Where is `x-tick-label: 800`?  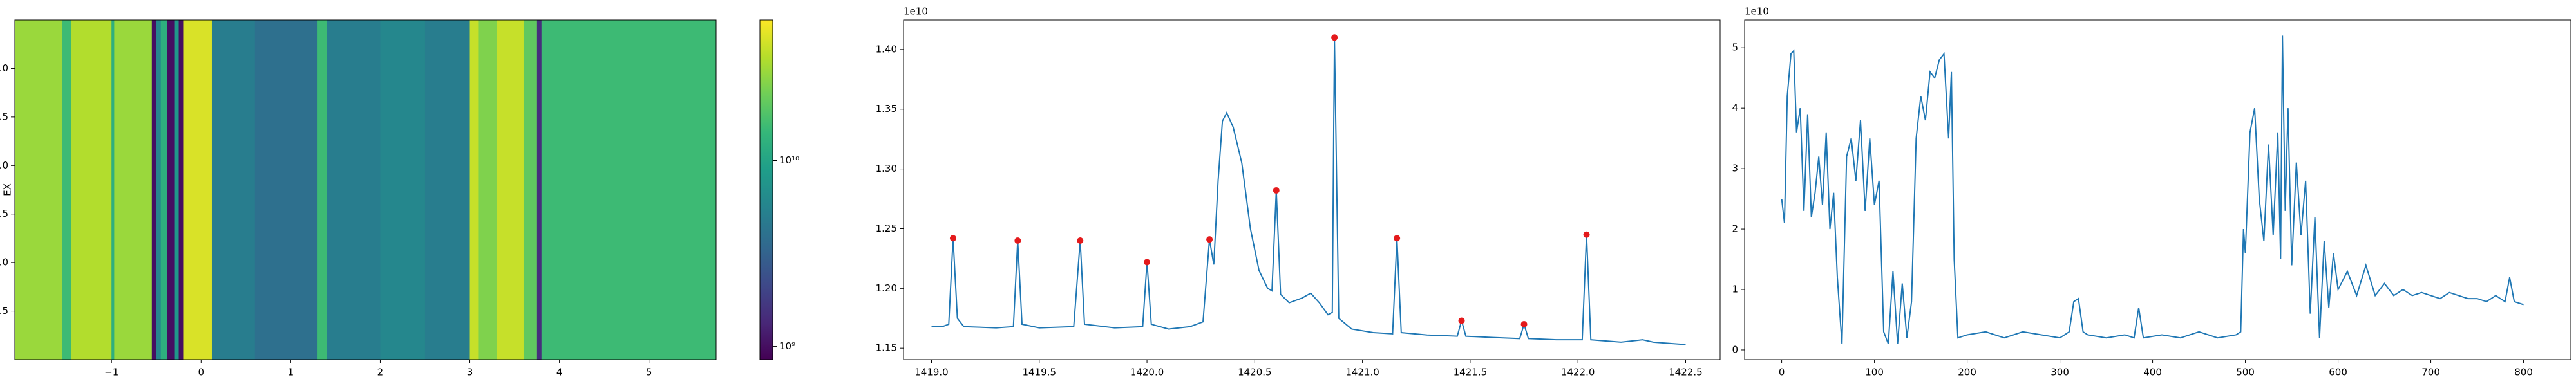
x-tick-label: 800 is located at coordinates (2524, 372).